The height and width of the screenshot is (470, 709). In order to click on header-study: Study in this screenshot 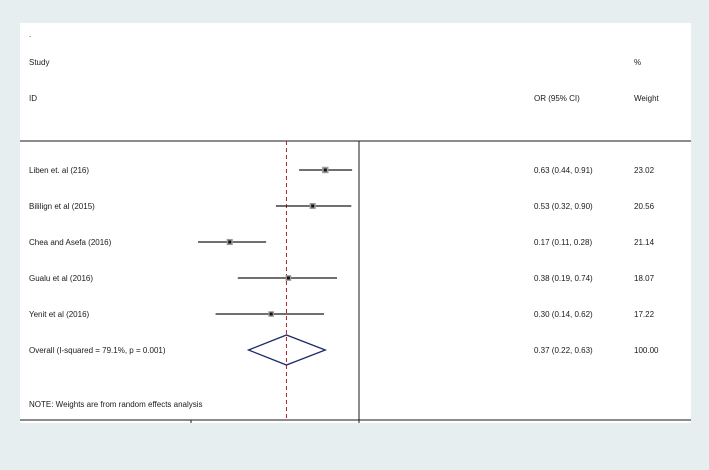, I will do `click(39, 62)`.